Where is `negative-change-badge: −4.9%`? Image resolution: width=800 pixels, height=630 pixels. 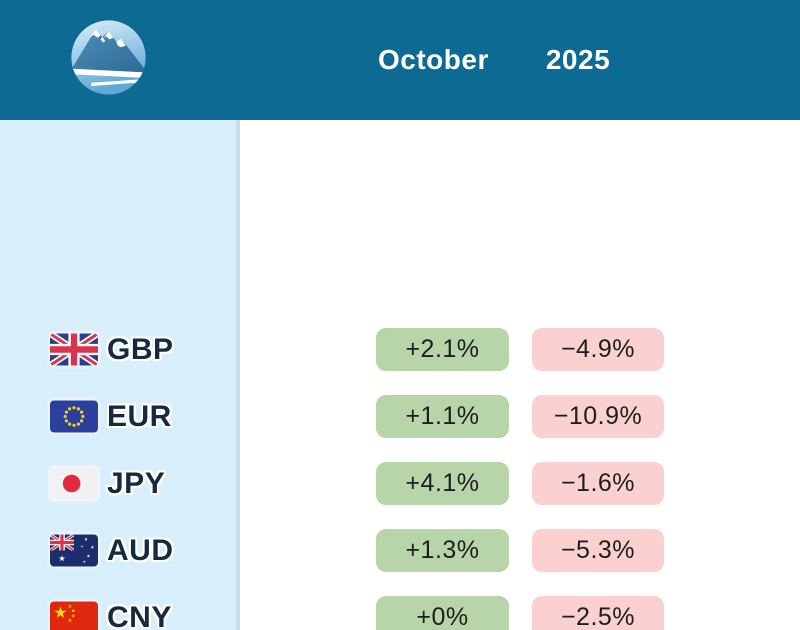 negative-change-badge: −4.9% is located at coordinates (598, 349).